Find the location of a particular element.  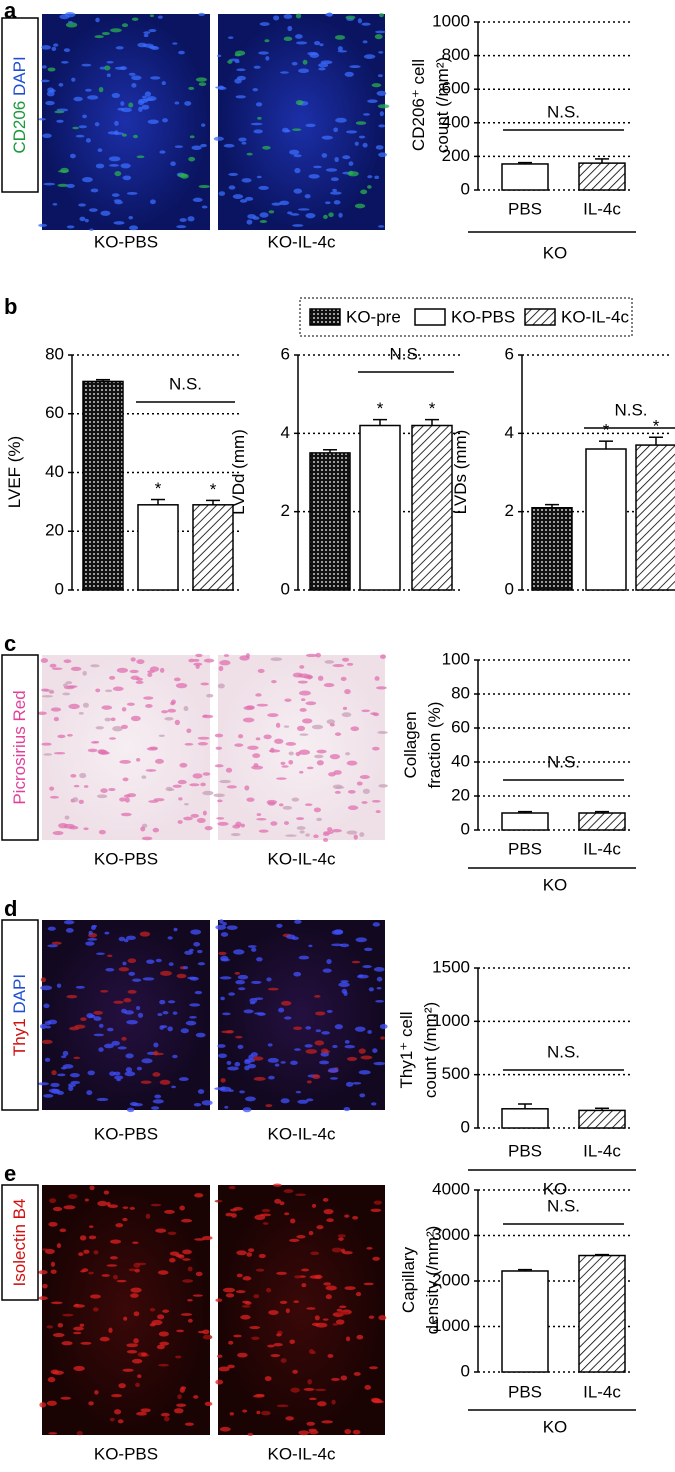

y-tick-label: 4 is located at coordinates (285, 432).